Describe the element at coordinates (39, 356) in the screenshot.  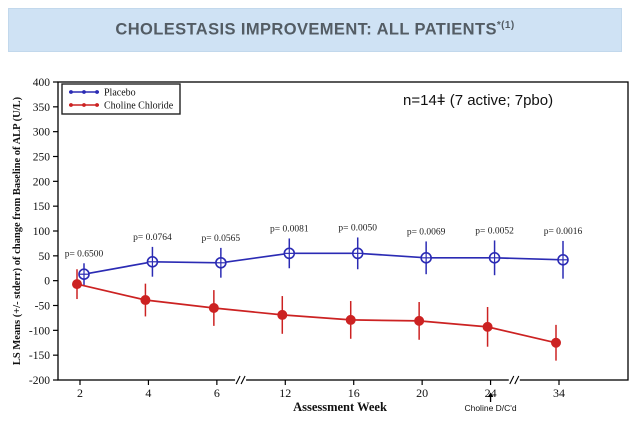
I see `svg-text: -150` at that location.